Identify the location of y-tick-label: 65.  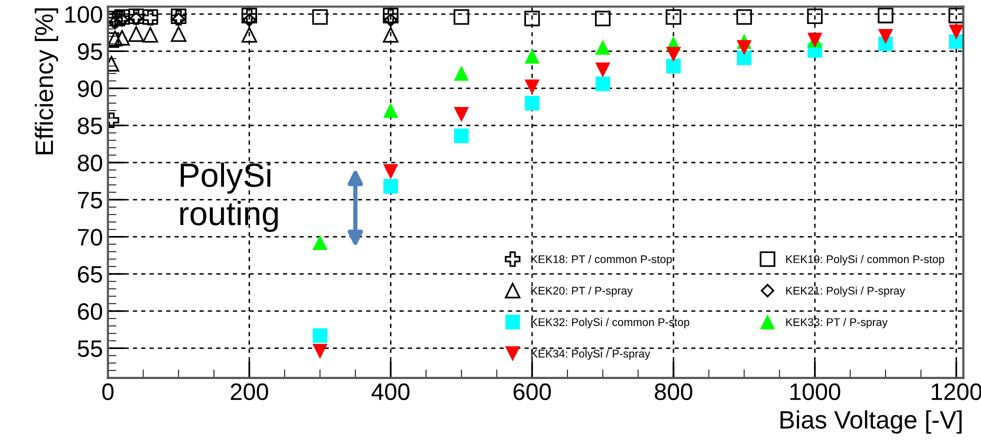
(90, 274).